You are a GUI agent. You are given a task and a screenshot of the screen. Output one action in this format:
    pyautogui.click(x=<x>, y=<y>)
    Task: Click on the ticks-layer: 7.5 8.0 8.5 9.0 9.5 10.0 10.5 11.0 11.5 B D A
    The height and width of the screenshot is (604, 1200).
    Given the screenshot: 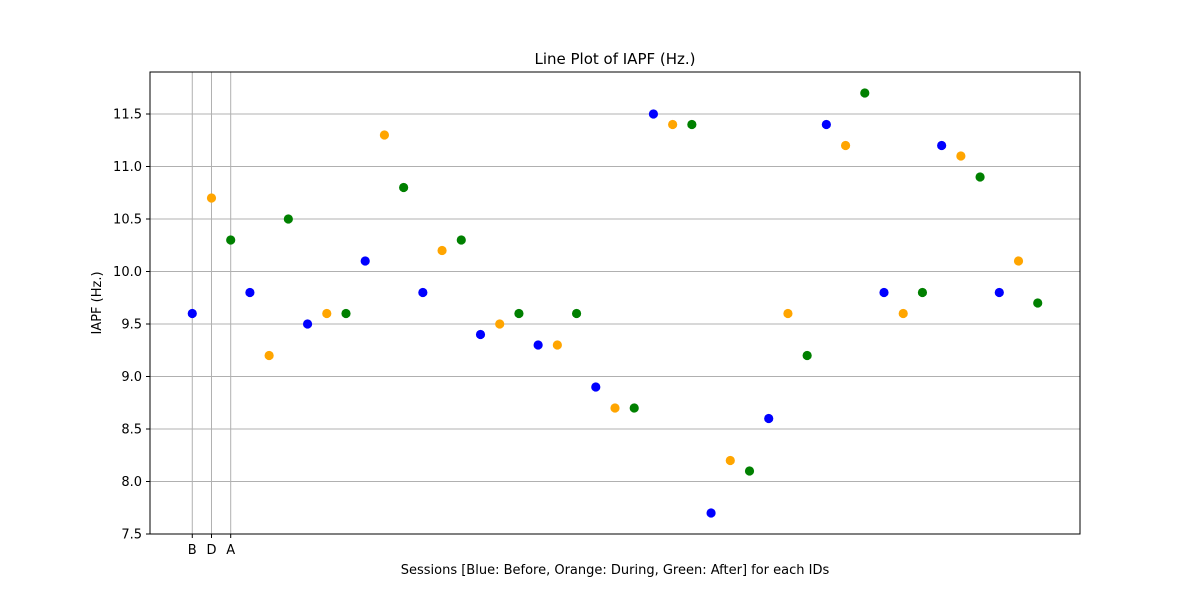 What is the action you would take?
    pyautogui.click(x=174, y=333)
    